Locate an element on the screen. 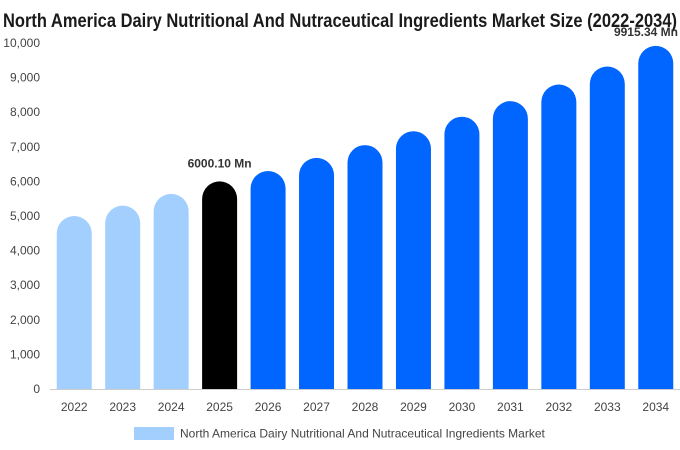 The image size is (680, 450). data-label-2034: 9915.34 Mn is located at coordinates (646, 32).